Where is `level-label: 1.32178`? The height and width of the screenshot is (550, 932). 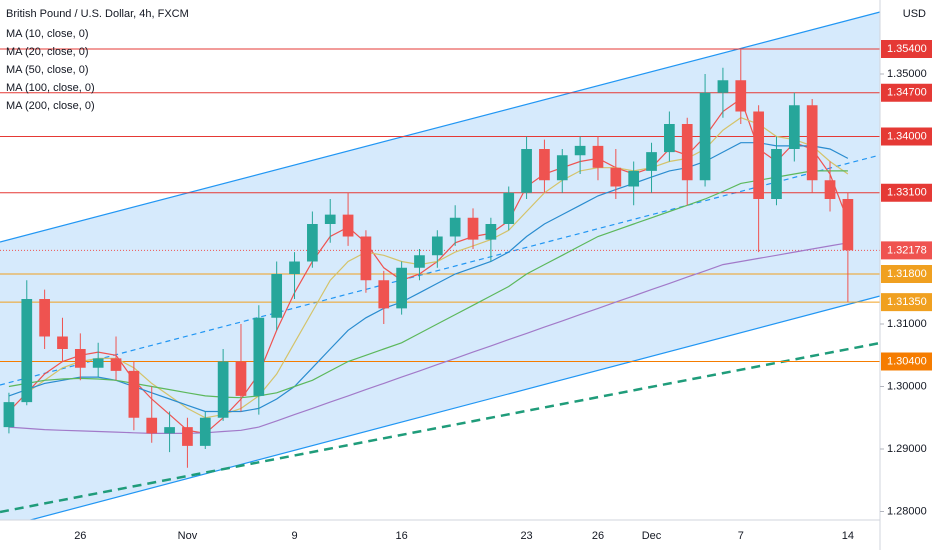 level-label: 1.32178 is located at coordinates (907, 250).